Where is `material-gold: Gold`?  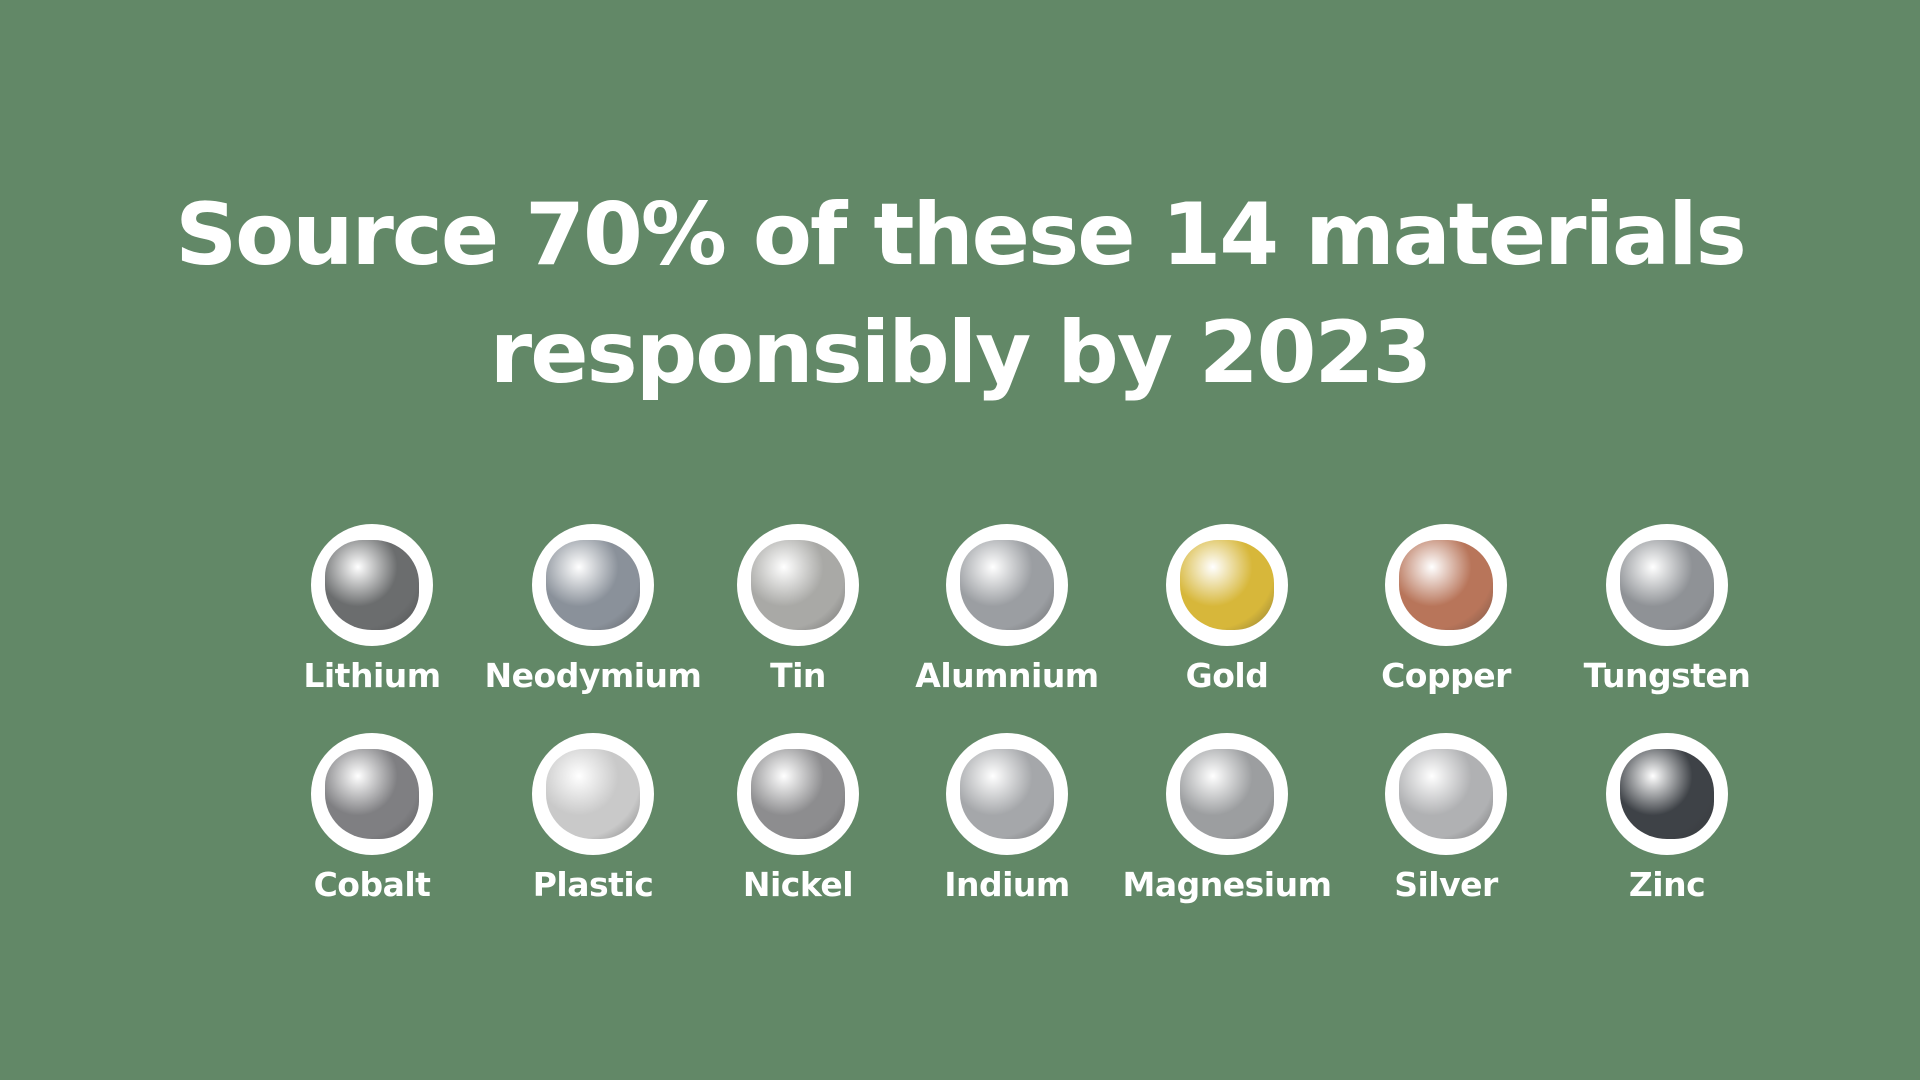
material-gold: Gold is located at coordinates (1227, 609).